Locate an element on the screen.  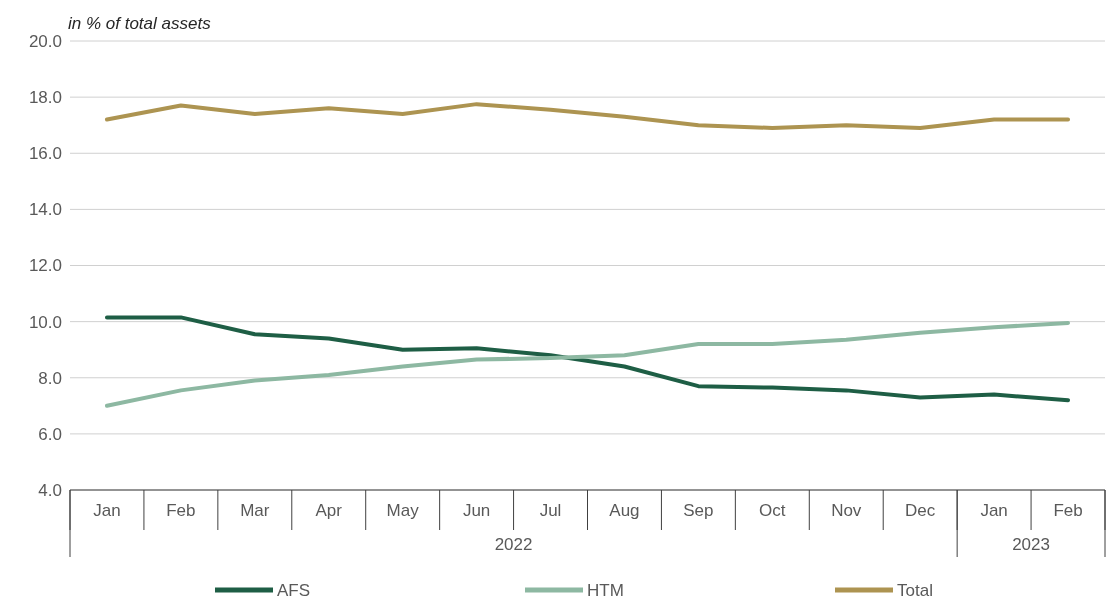
x-tick-label: Aug is located at coordinates (624, 510).